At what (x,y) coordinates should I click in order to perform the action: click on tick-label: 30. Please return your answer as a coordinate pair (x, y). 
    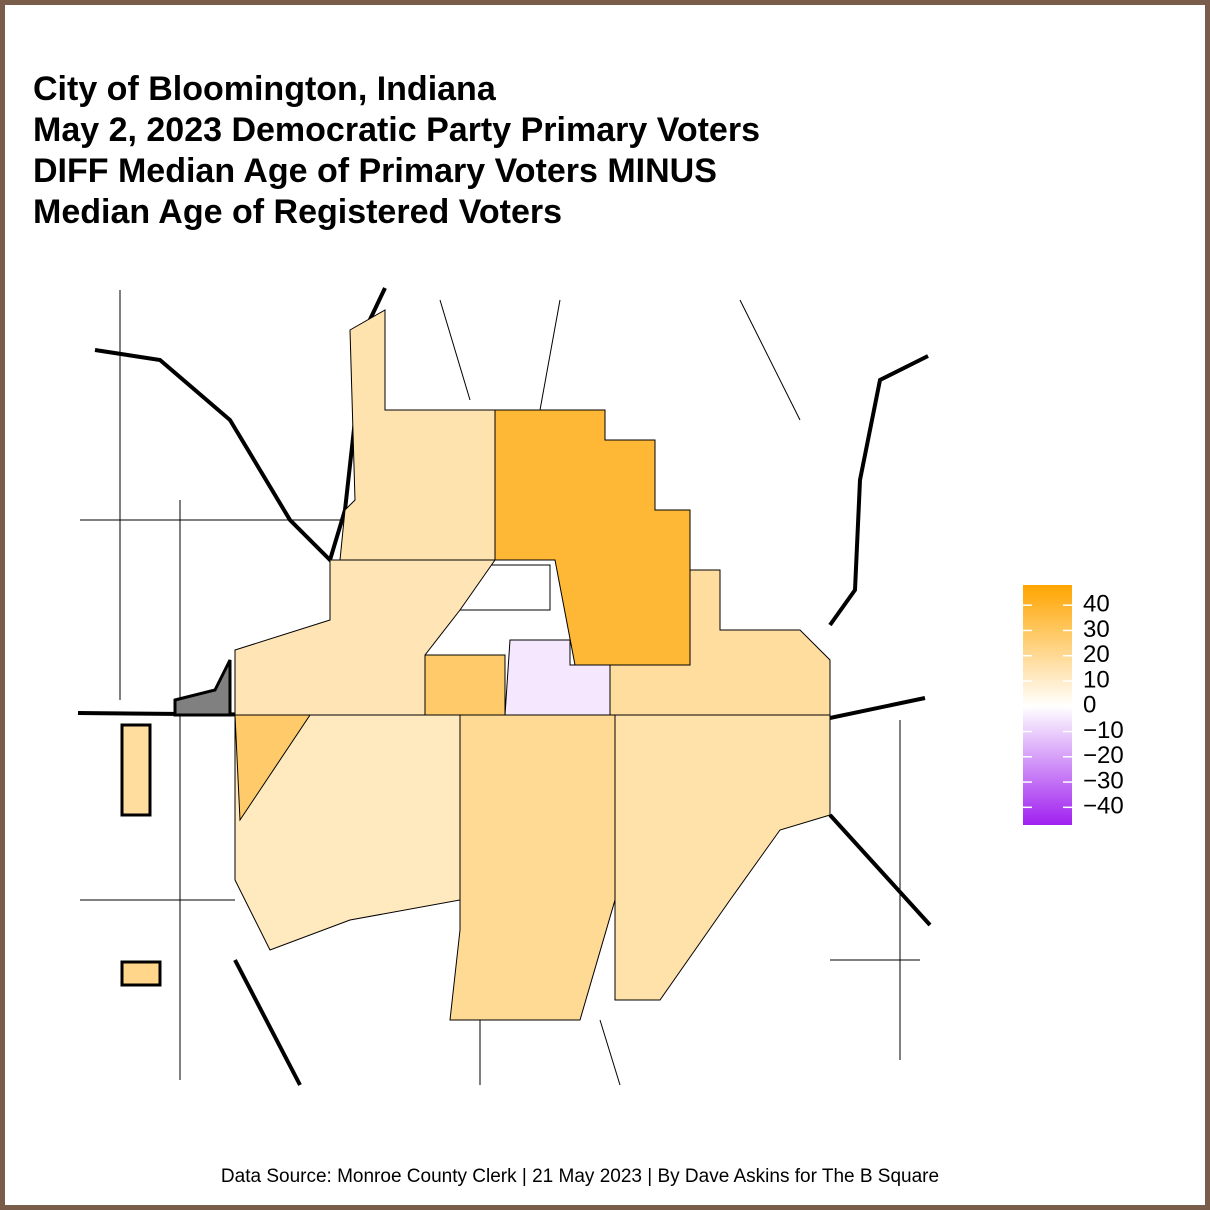
    Looking at the image, I should click on (1096, 629).